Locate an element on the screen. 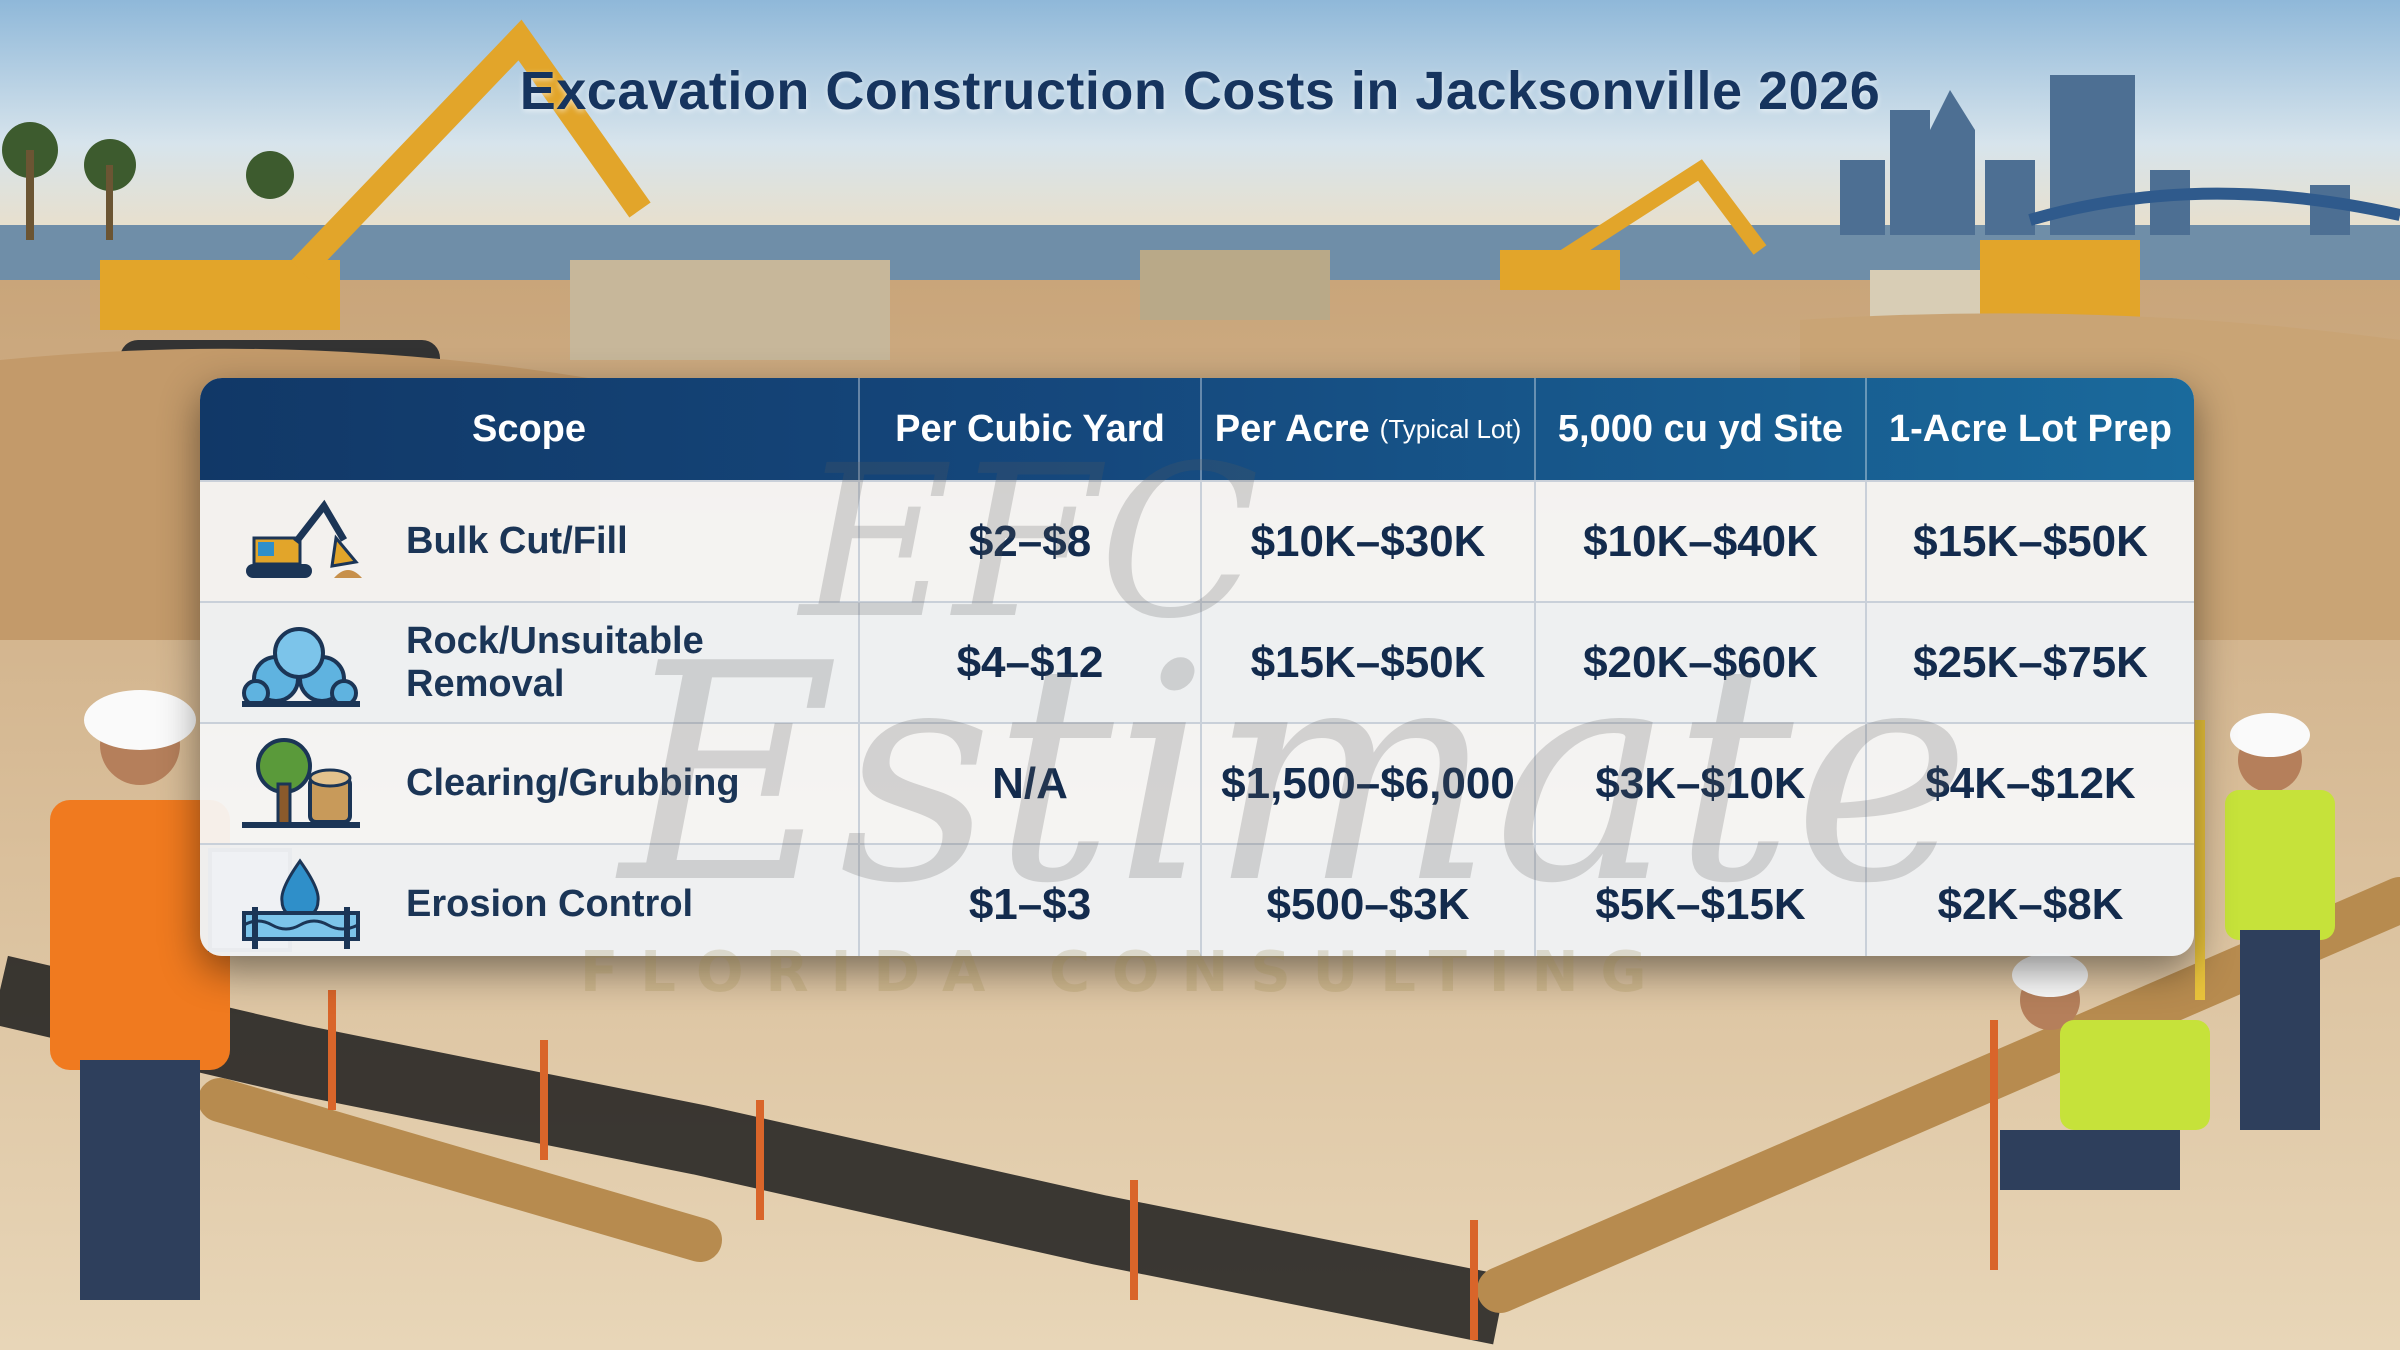 Image resolution: width=2400 pixels, height=1350 pixels. scope-cell: Erosion Control is located at coordinates (530, 900).